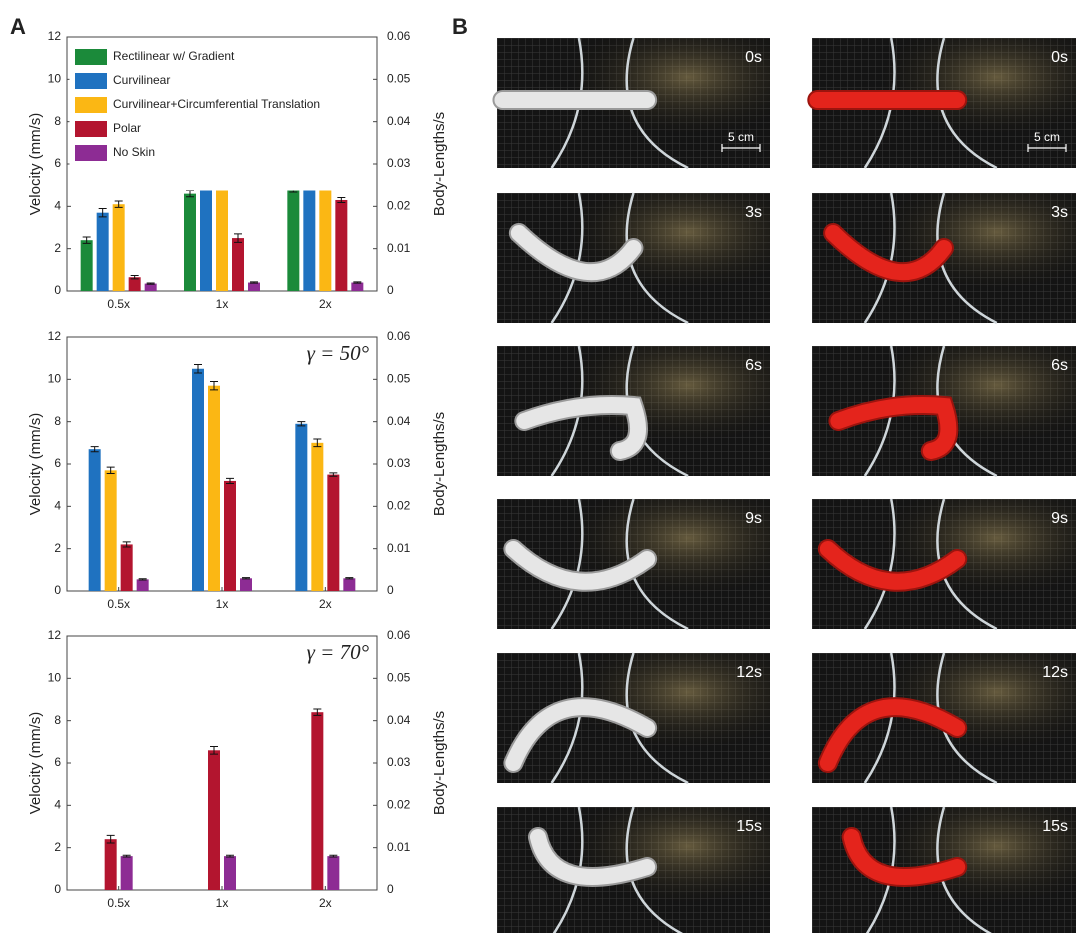  I want to click on x-tick-label: 2x, so click(325, 903).